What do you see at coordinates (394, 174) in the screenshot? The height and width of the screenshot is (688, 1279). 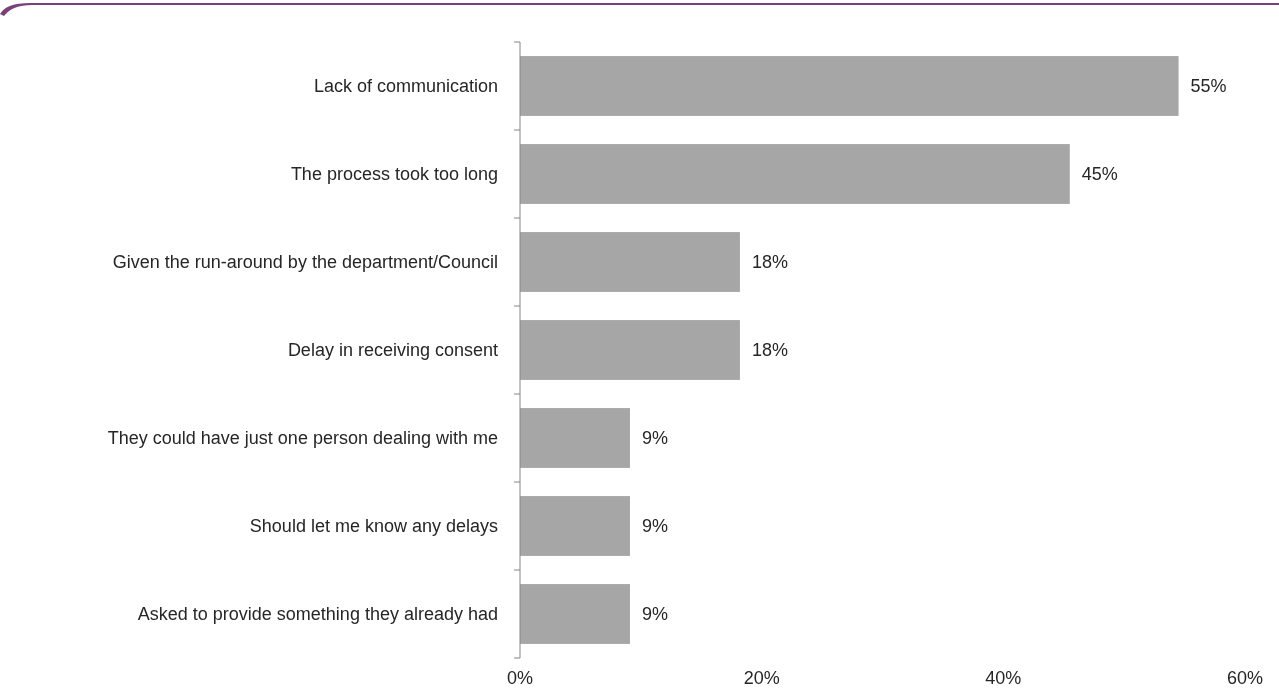 I see `y-tick-label: The process took too long` at bounding box center [394, 174].